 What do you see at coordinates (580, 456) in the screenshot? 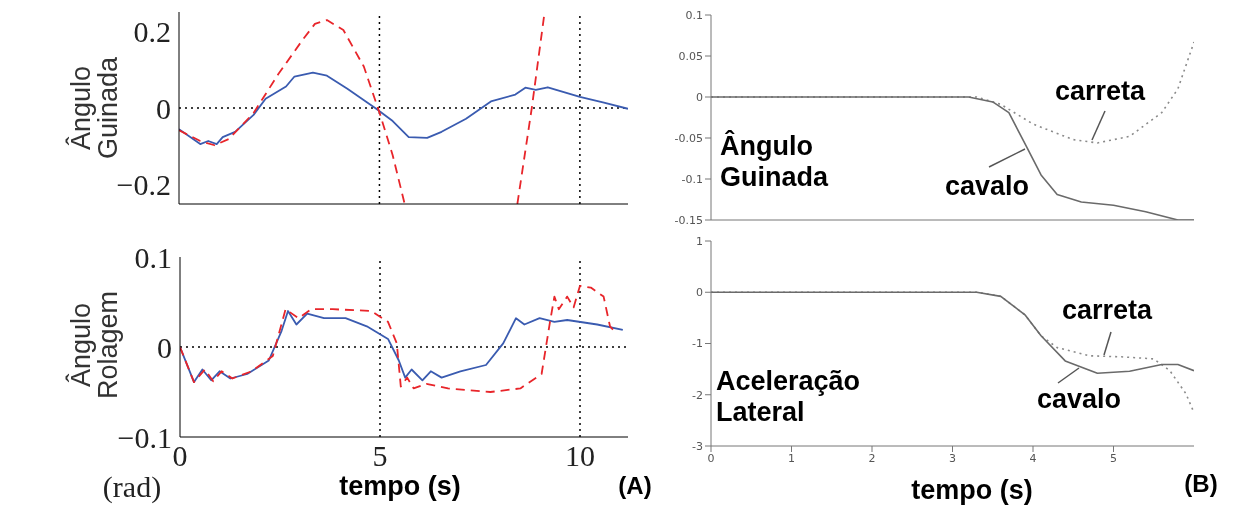
I see `x-tick-label: 10` at bounding box center [580, 456].